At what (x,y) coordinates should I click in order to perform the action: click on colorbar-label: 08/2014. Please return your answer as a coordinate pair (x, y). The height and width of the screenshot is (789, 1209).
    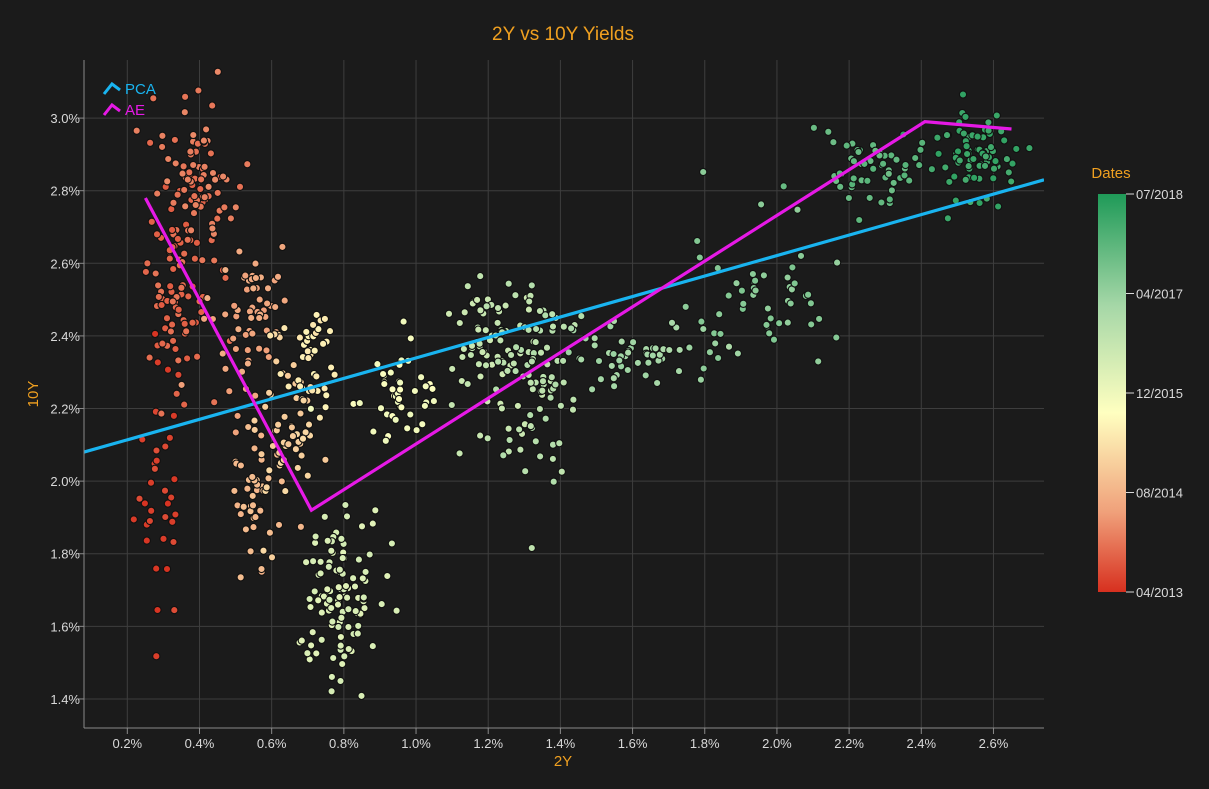
    Looking at the image, I should click on (1159, 493).